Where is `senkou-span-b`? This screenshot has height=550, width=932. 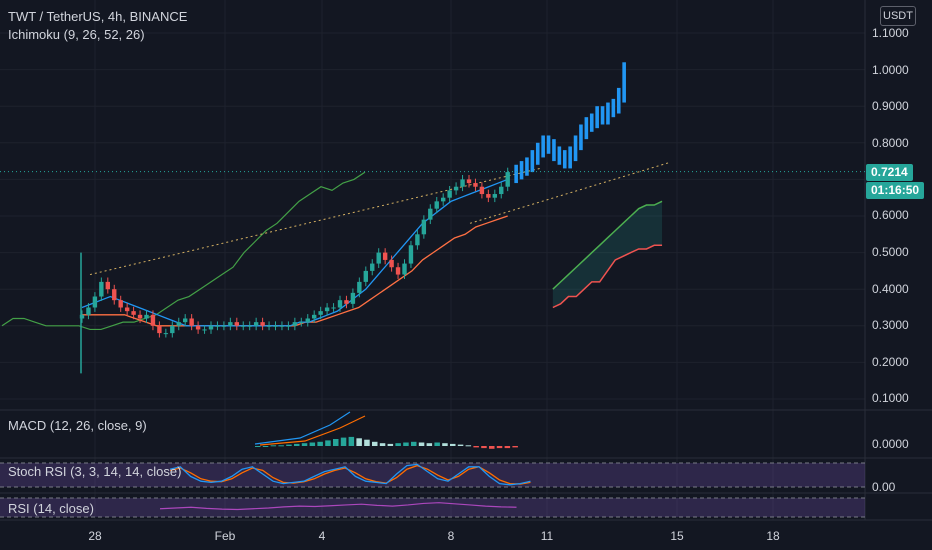 senkou-span-b is located at coordinates (607, 276).